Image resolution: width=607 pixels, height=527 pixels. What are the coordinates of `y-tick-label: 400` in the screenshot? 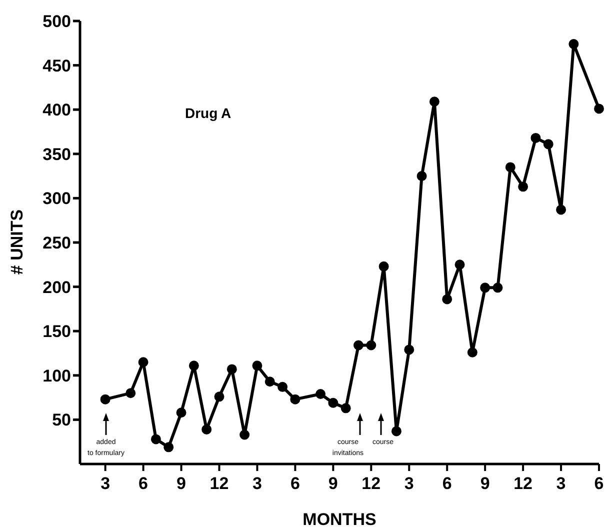 It's located at (56, 110).